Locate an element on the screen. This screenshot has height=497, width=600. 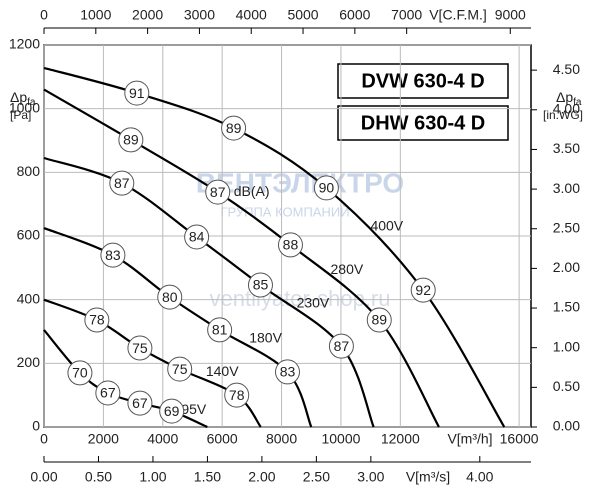
db-label: 89 is located at coordinates (234, 128).